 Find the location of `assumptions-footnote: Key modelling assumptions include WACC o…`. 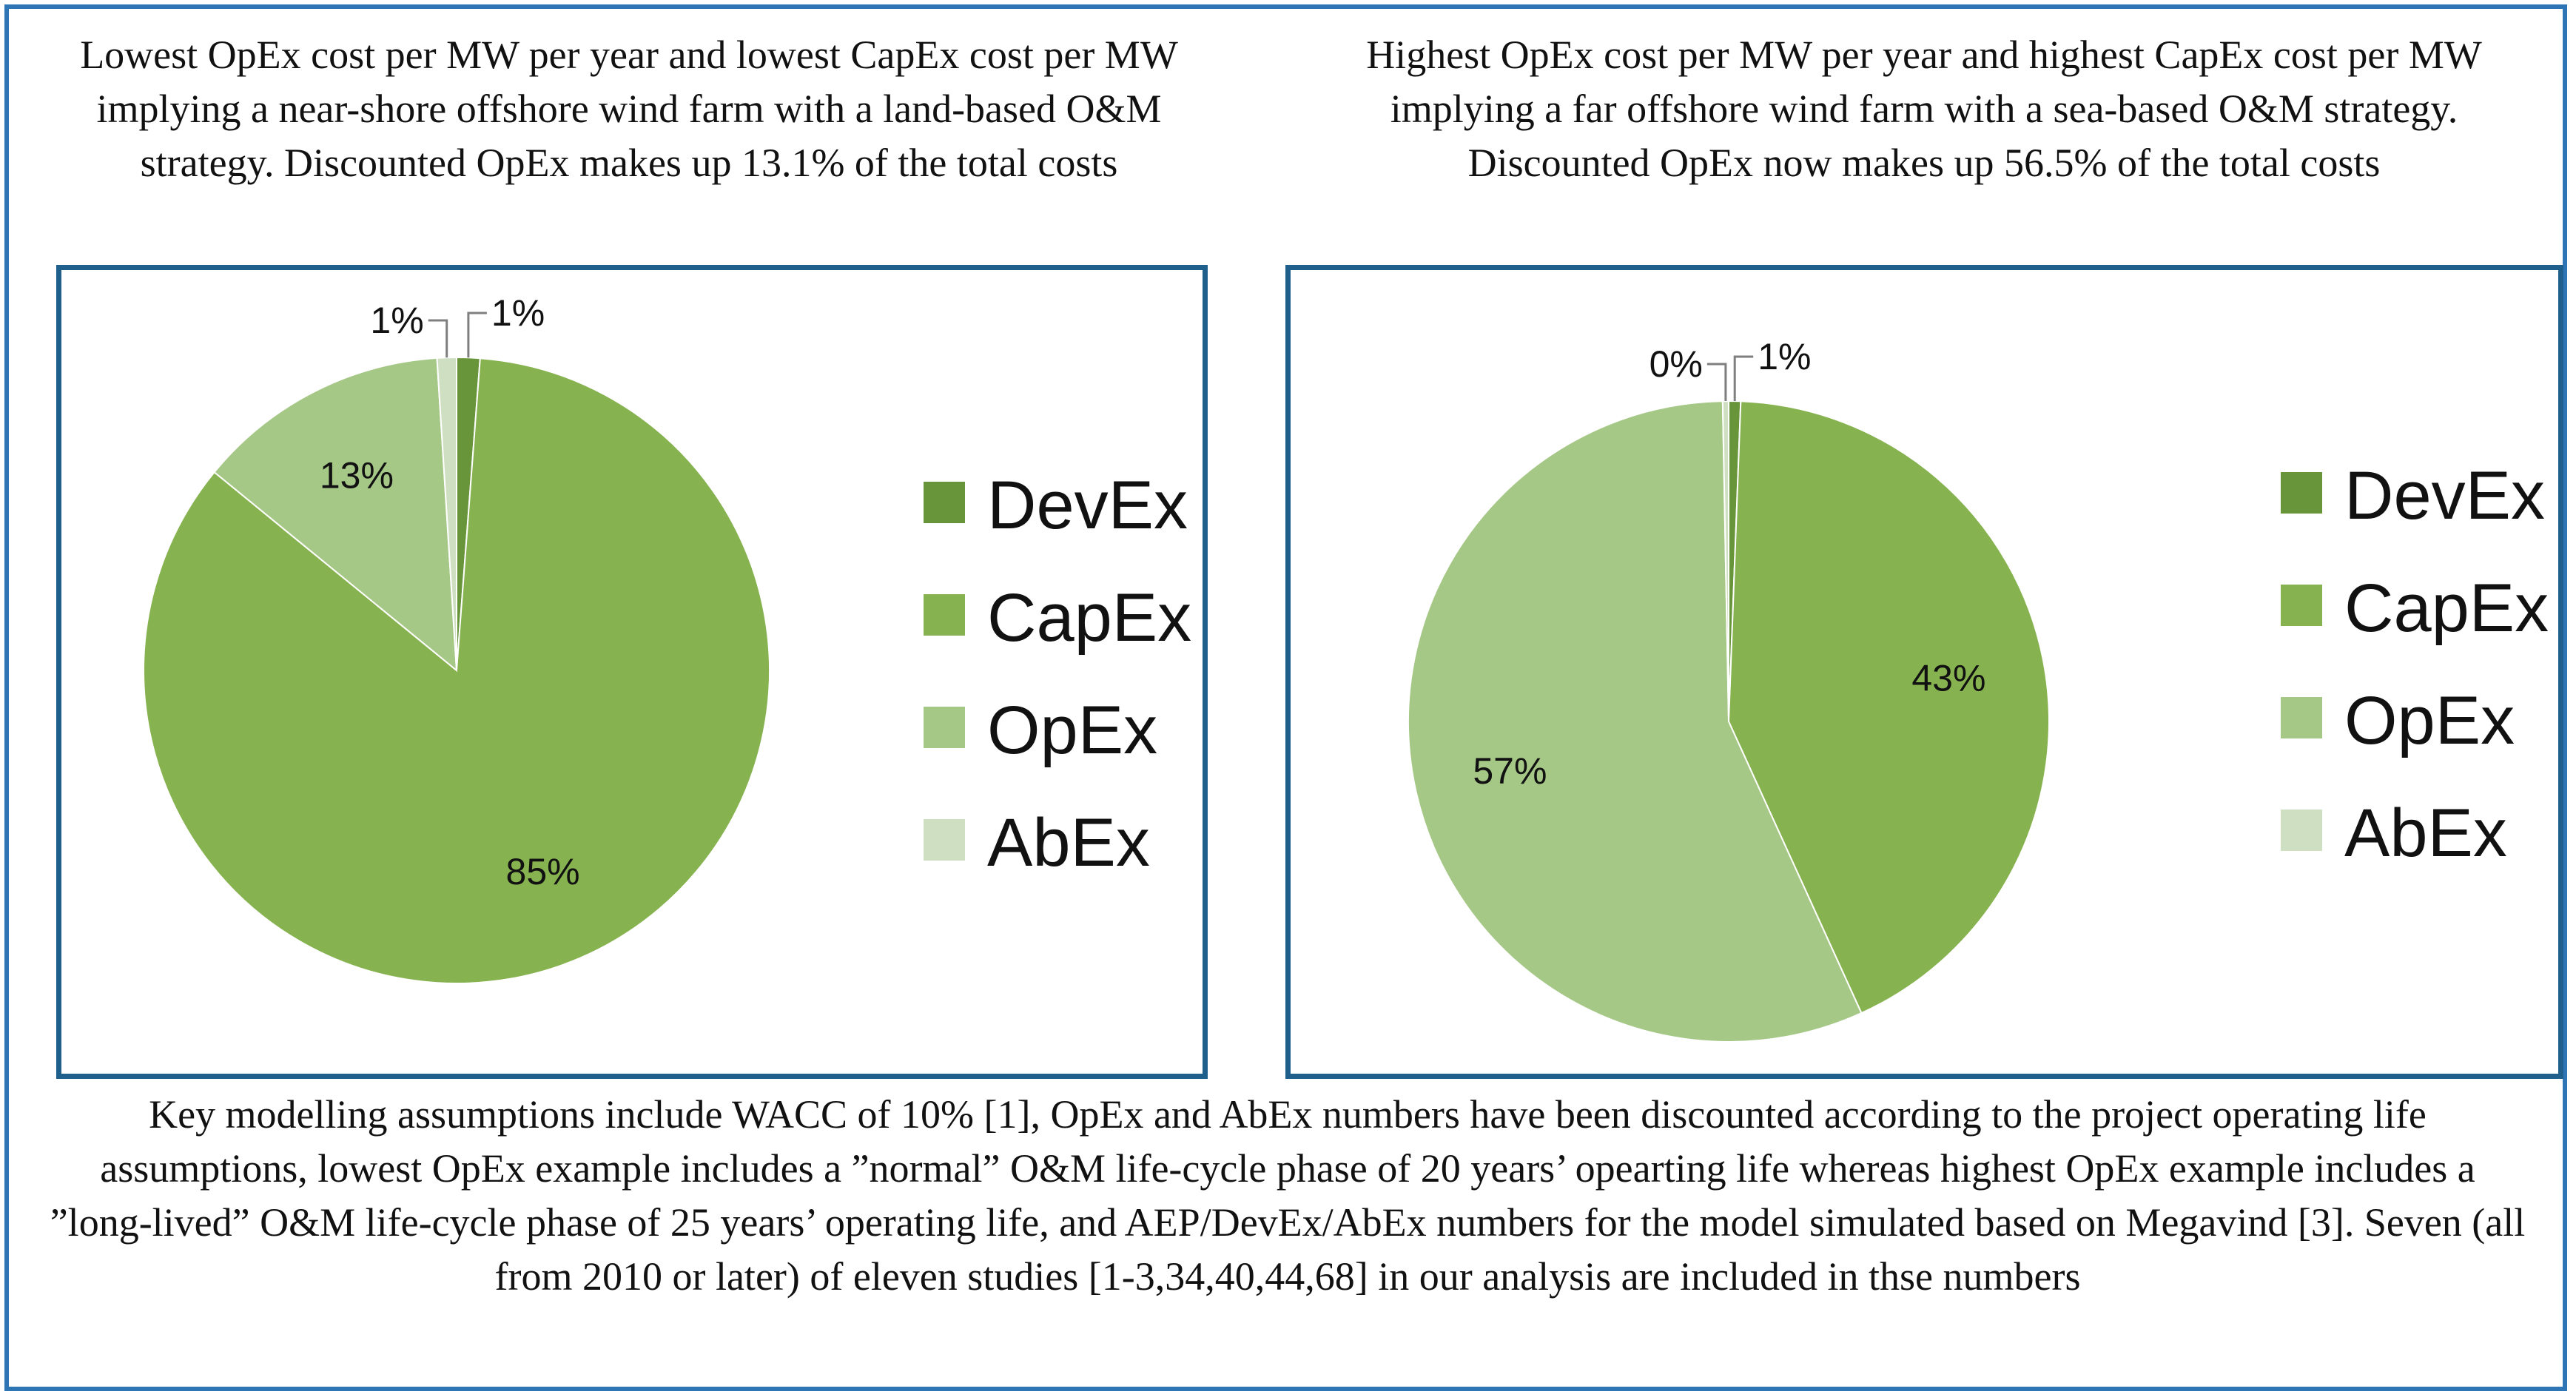

assumptions-footnote: Key modelling assumptions include WACC o… is located at coordinates (1288, 1195).